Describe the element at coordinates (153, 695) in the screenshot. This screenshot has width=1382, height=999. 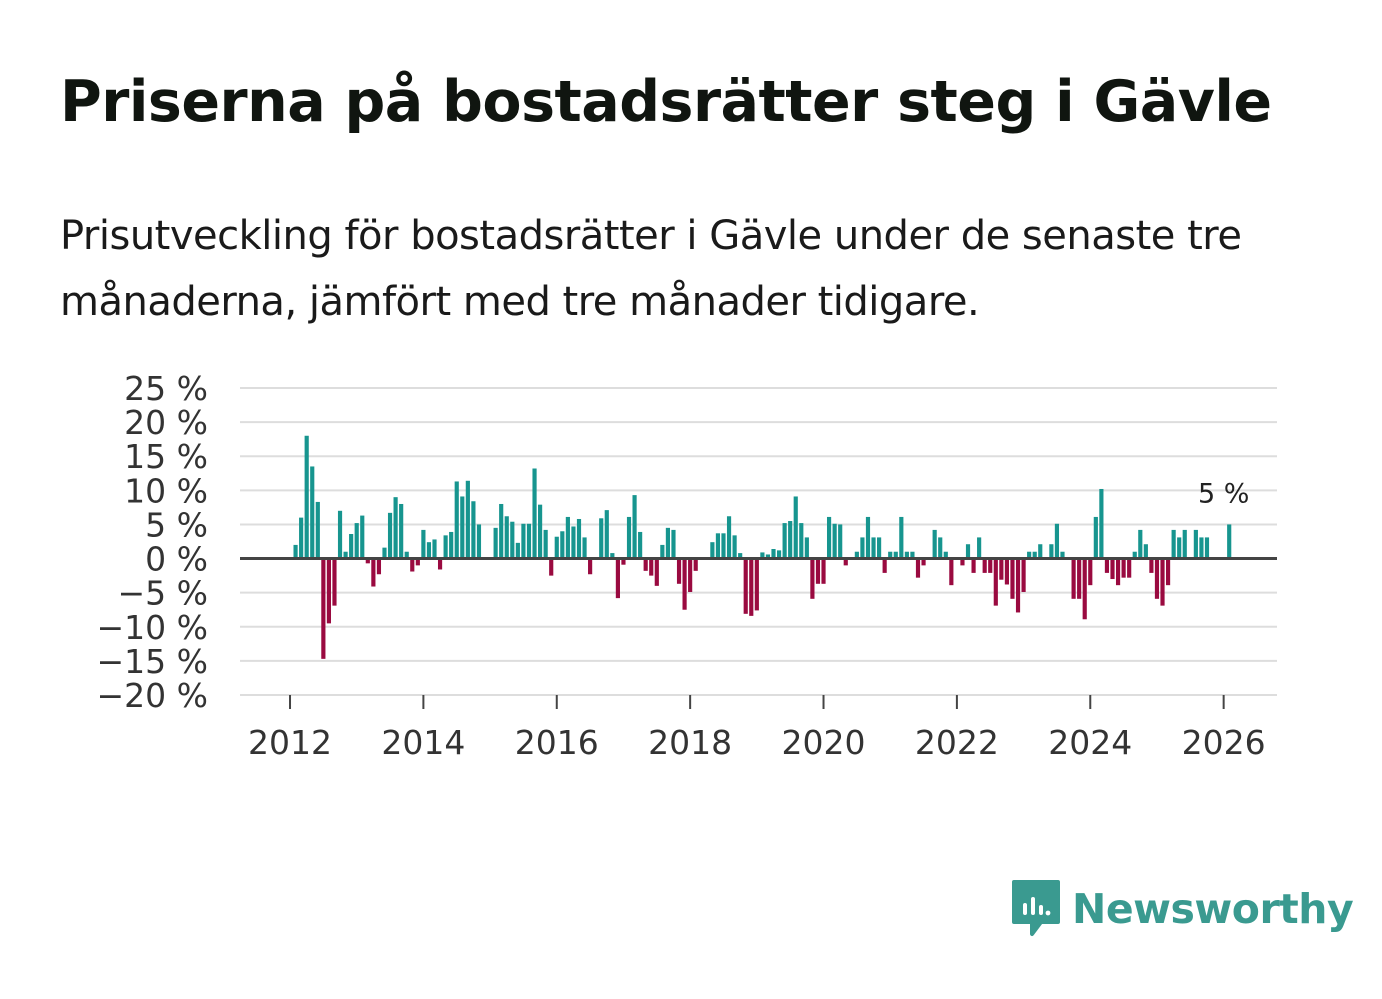
I see `y-tick-label: −20 %` at that location.